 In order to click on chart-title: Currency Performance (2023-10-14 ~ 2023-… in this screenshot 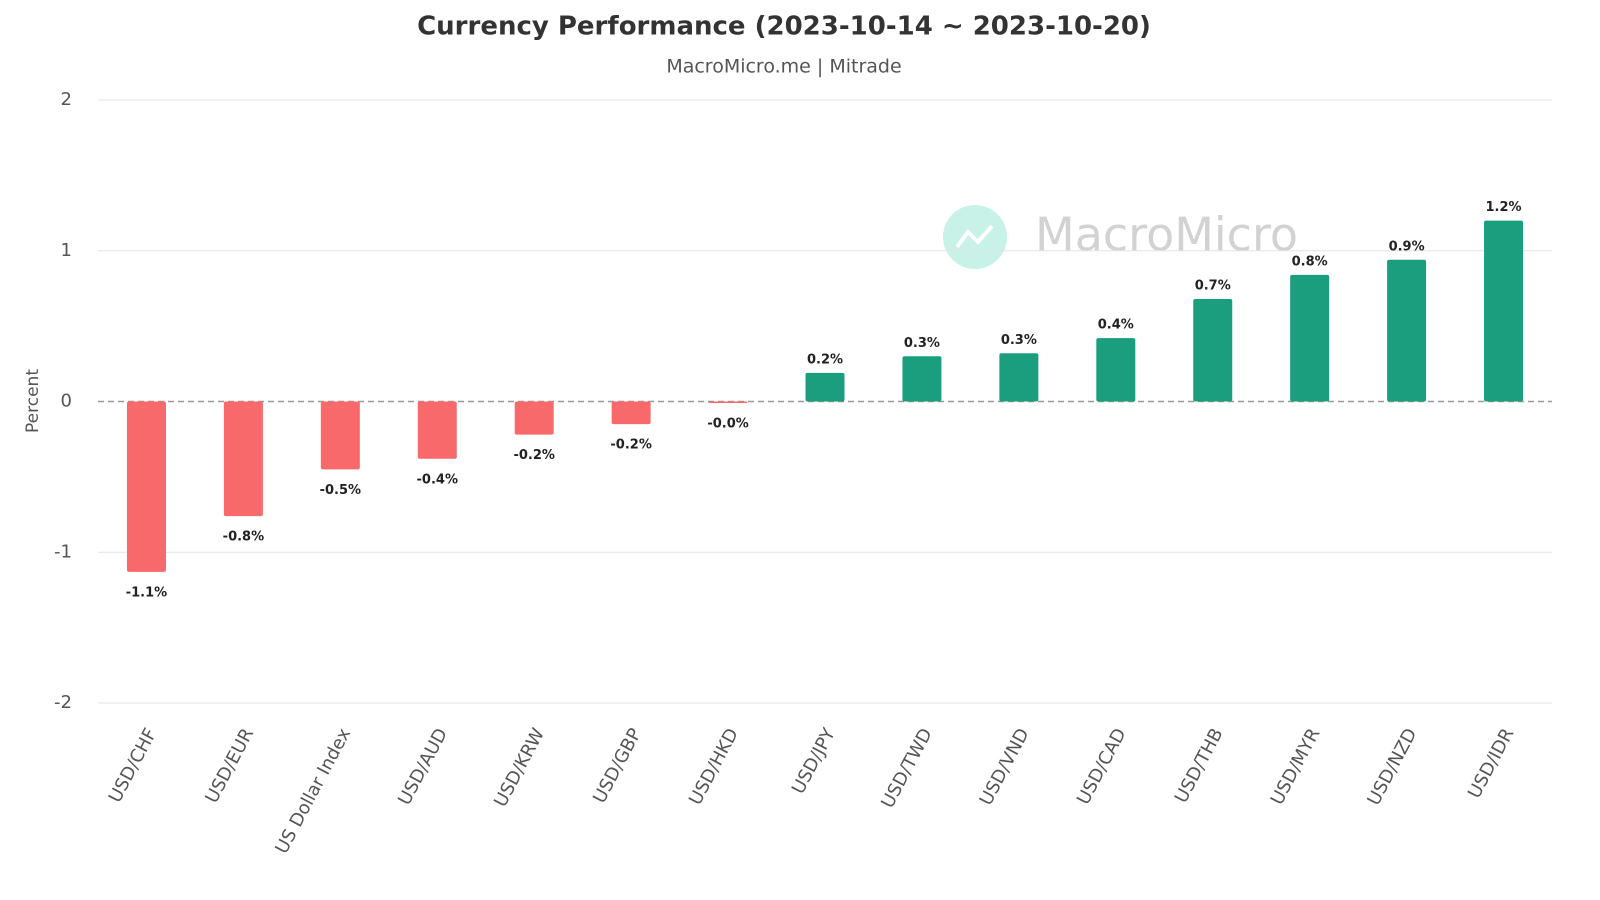, I will do `click(784, 27)`.